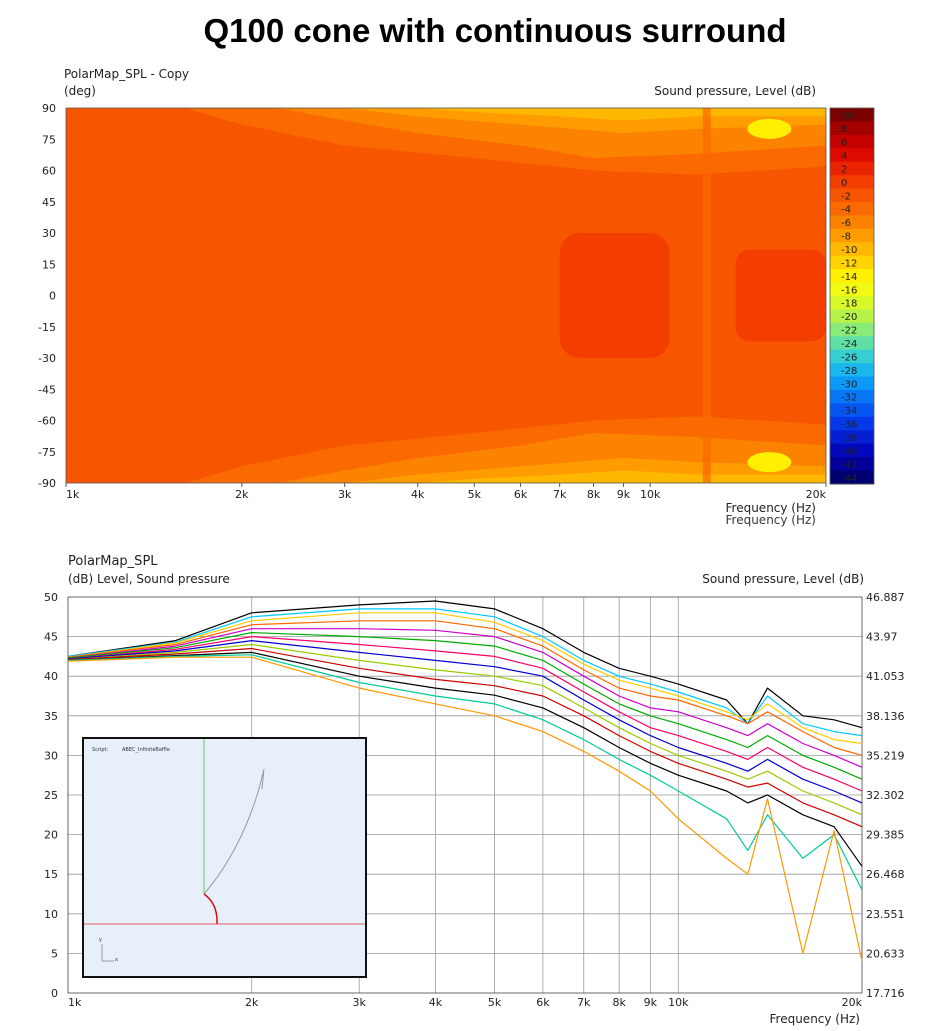 The width and height of the screenshot is (932, 1031). Describe the element at coordinates (651, 1002) in the screenshot. I see `line-x-tick: 9k` at that location.